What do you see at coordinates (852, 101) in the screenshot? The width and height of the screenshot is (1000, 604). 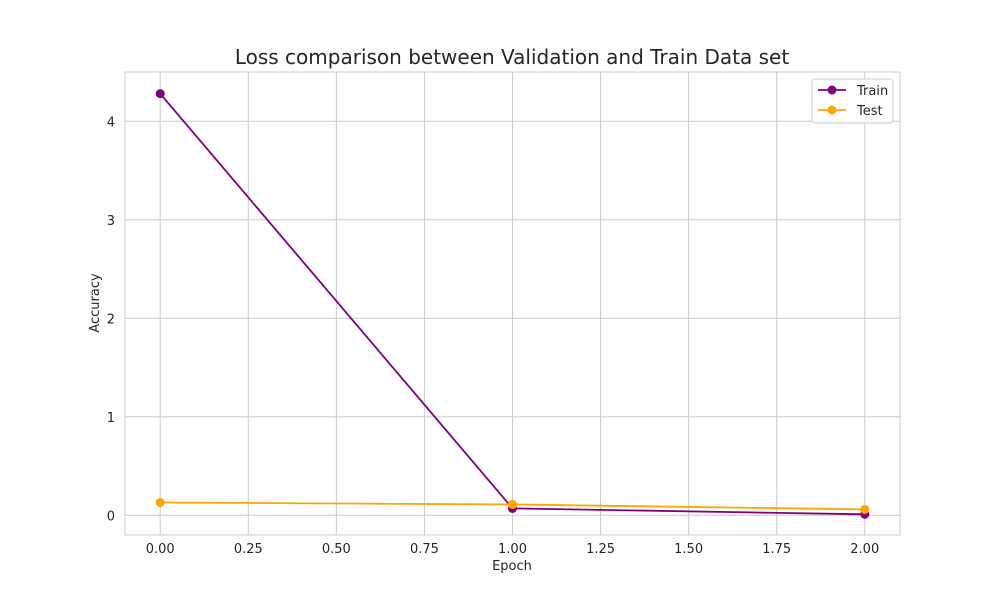 I see `legend: Train Test` at bounding box center [852, 101].